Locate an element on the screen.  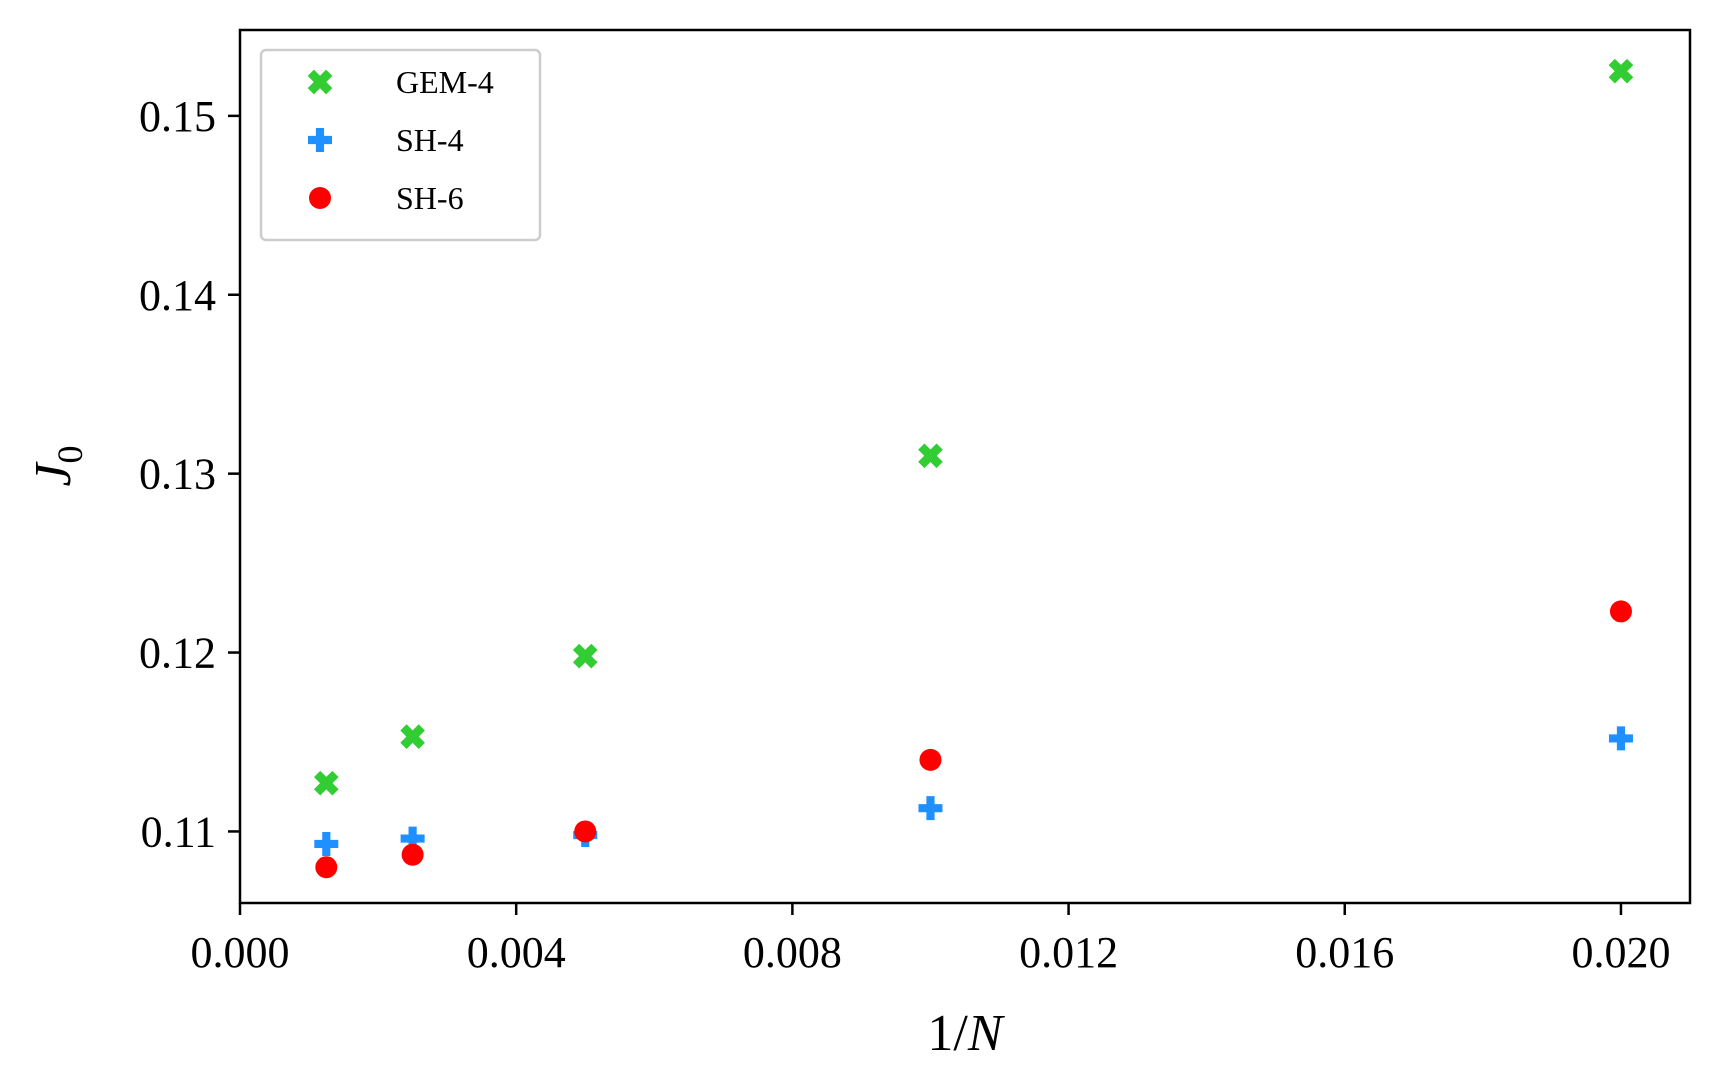
x-axis-label: 1/N is located at coordinates (966, 1033).